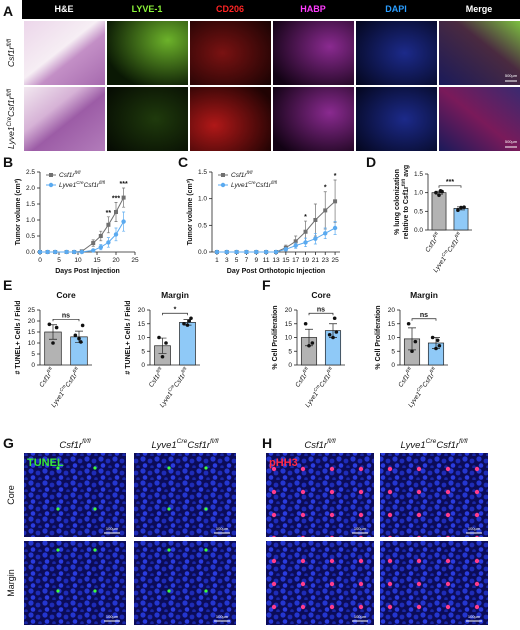 This screenshot has width=520, height=630. I want to click on text-part: 0, so click(33, 365).